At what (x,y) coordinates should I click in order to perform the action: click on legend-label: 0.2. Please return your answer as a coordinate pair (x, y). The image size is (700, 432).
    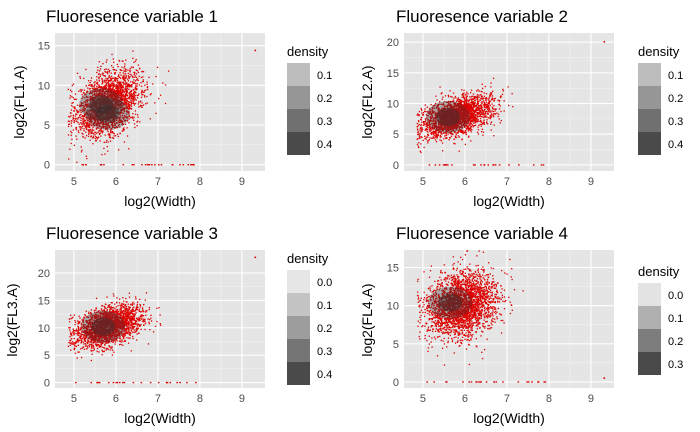
    Looking at the image, I should click on (324, 99).